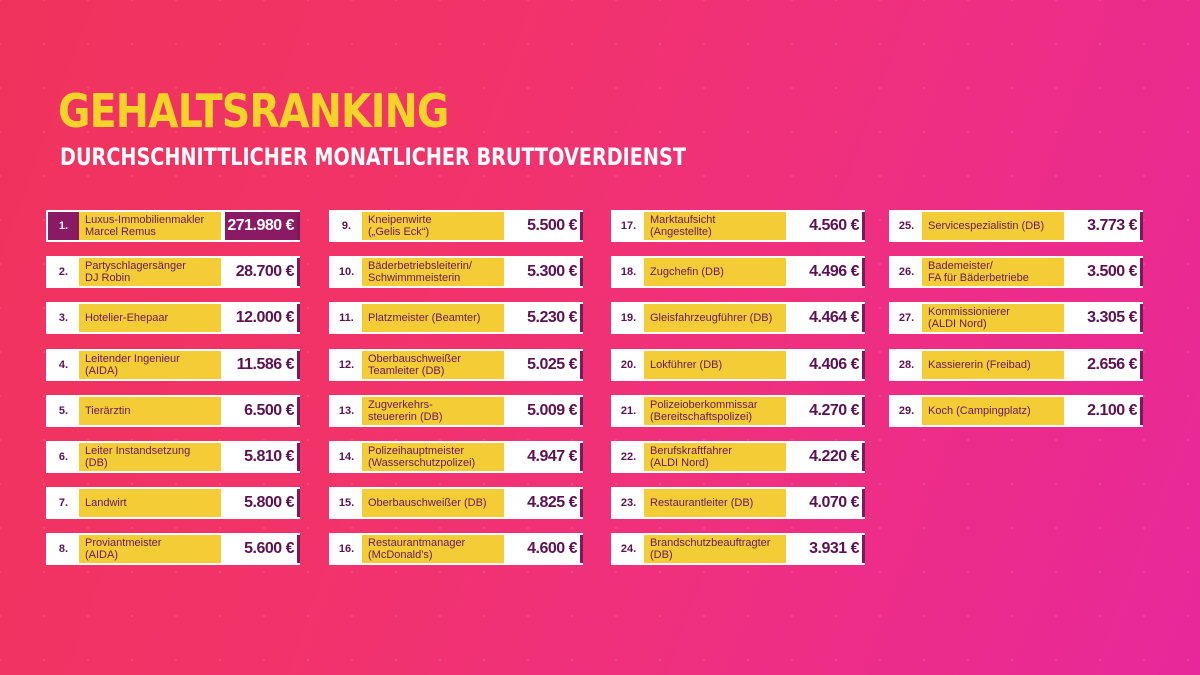 The width and height of the screenshot is (1200, 675). What do you see at coordinates (628, 364) in the screenshot?
I see `rank-number: 20.` at bounding box center [628, 364].